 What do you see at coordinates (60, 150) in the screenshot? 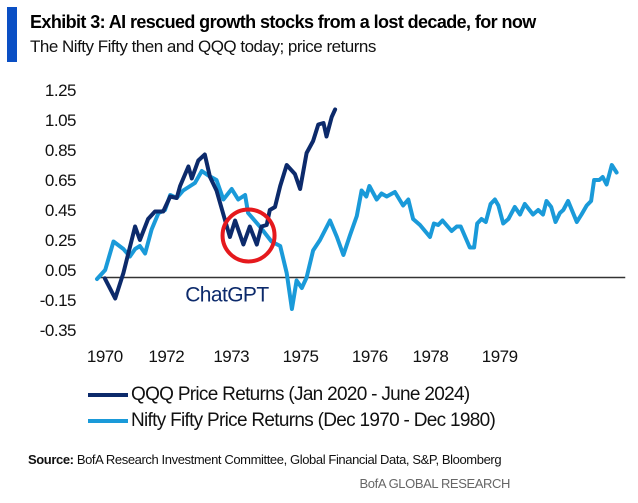
I see `y-tick-label: 0.85` at bounding box center [60, 150].